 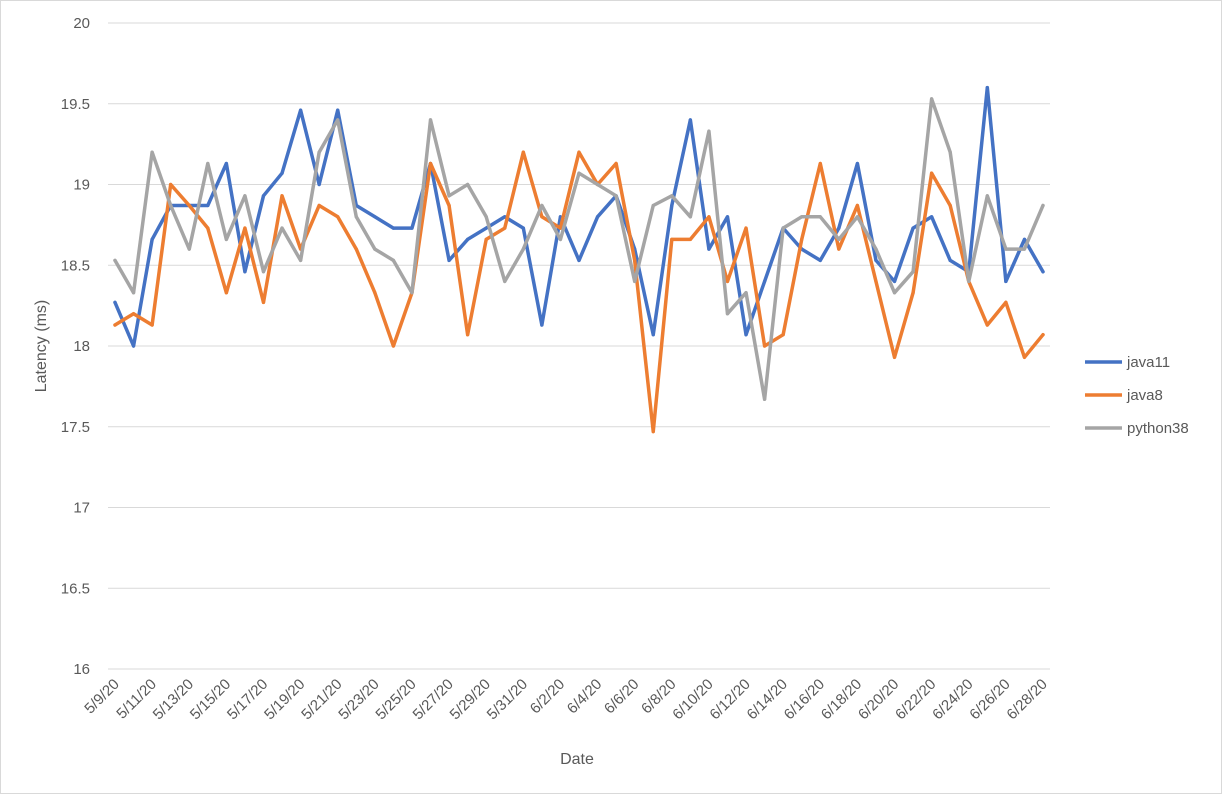 I want to click on legend-label: java8, so click(x=1144, y=395).